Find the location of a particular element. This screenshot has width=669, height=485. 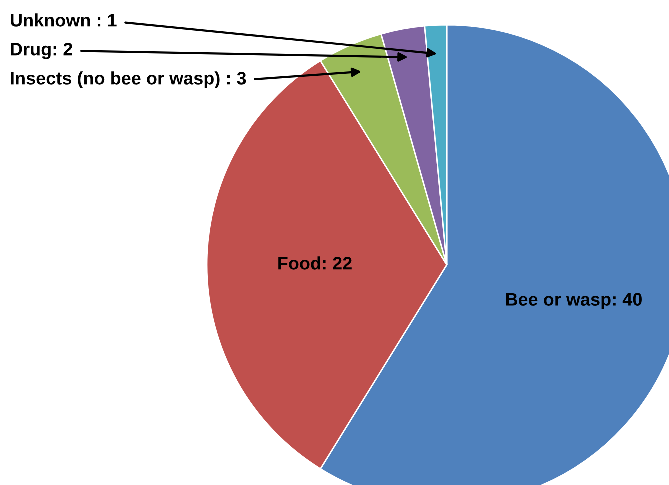

slice-label: Unknown : 1 is located at coordinates (64, 20).